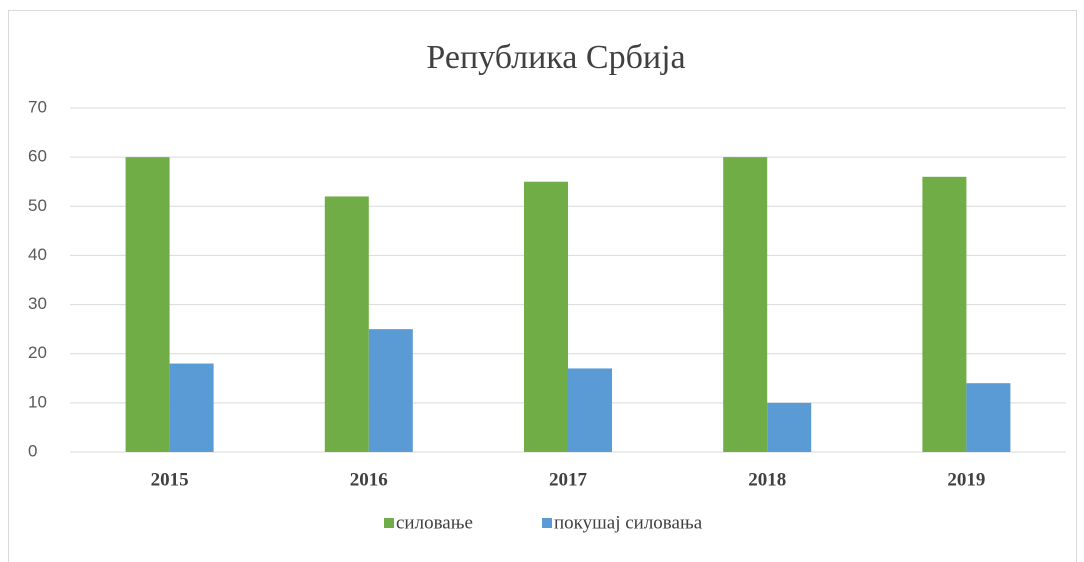 The height and width of the screenshot is (562, 1084). I want to click on y-tick-label: 20, so click(37, 352).